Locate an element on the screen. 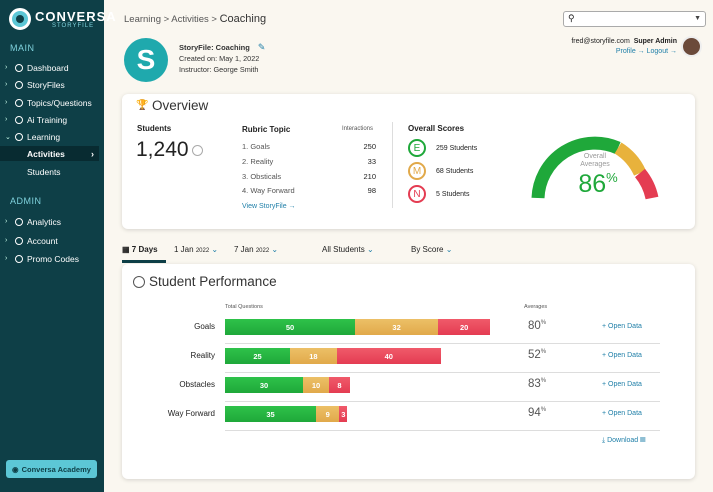  eye-icon is located at coordinates (19, 136).